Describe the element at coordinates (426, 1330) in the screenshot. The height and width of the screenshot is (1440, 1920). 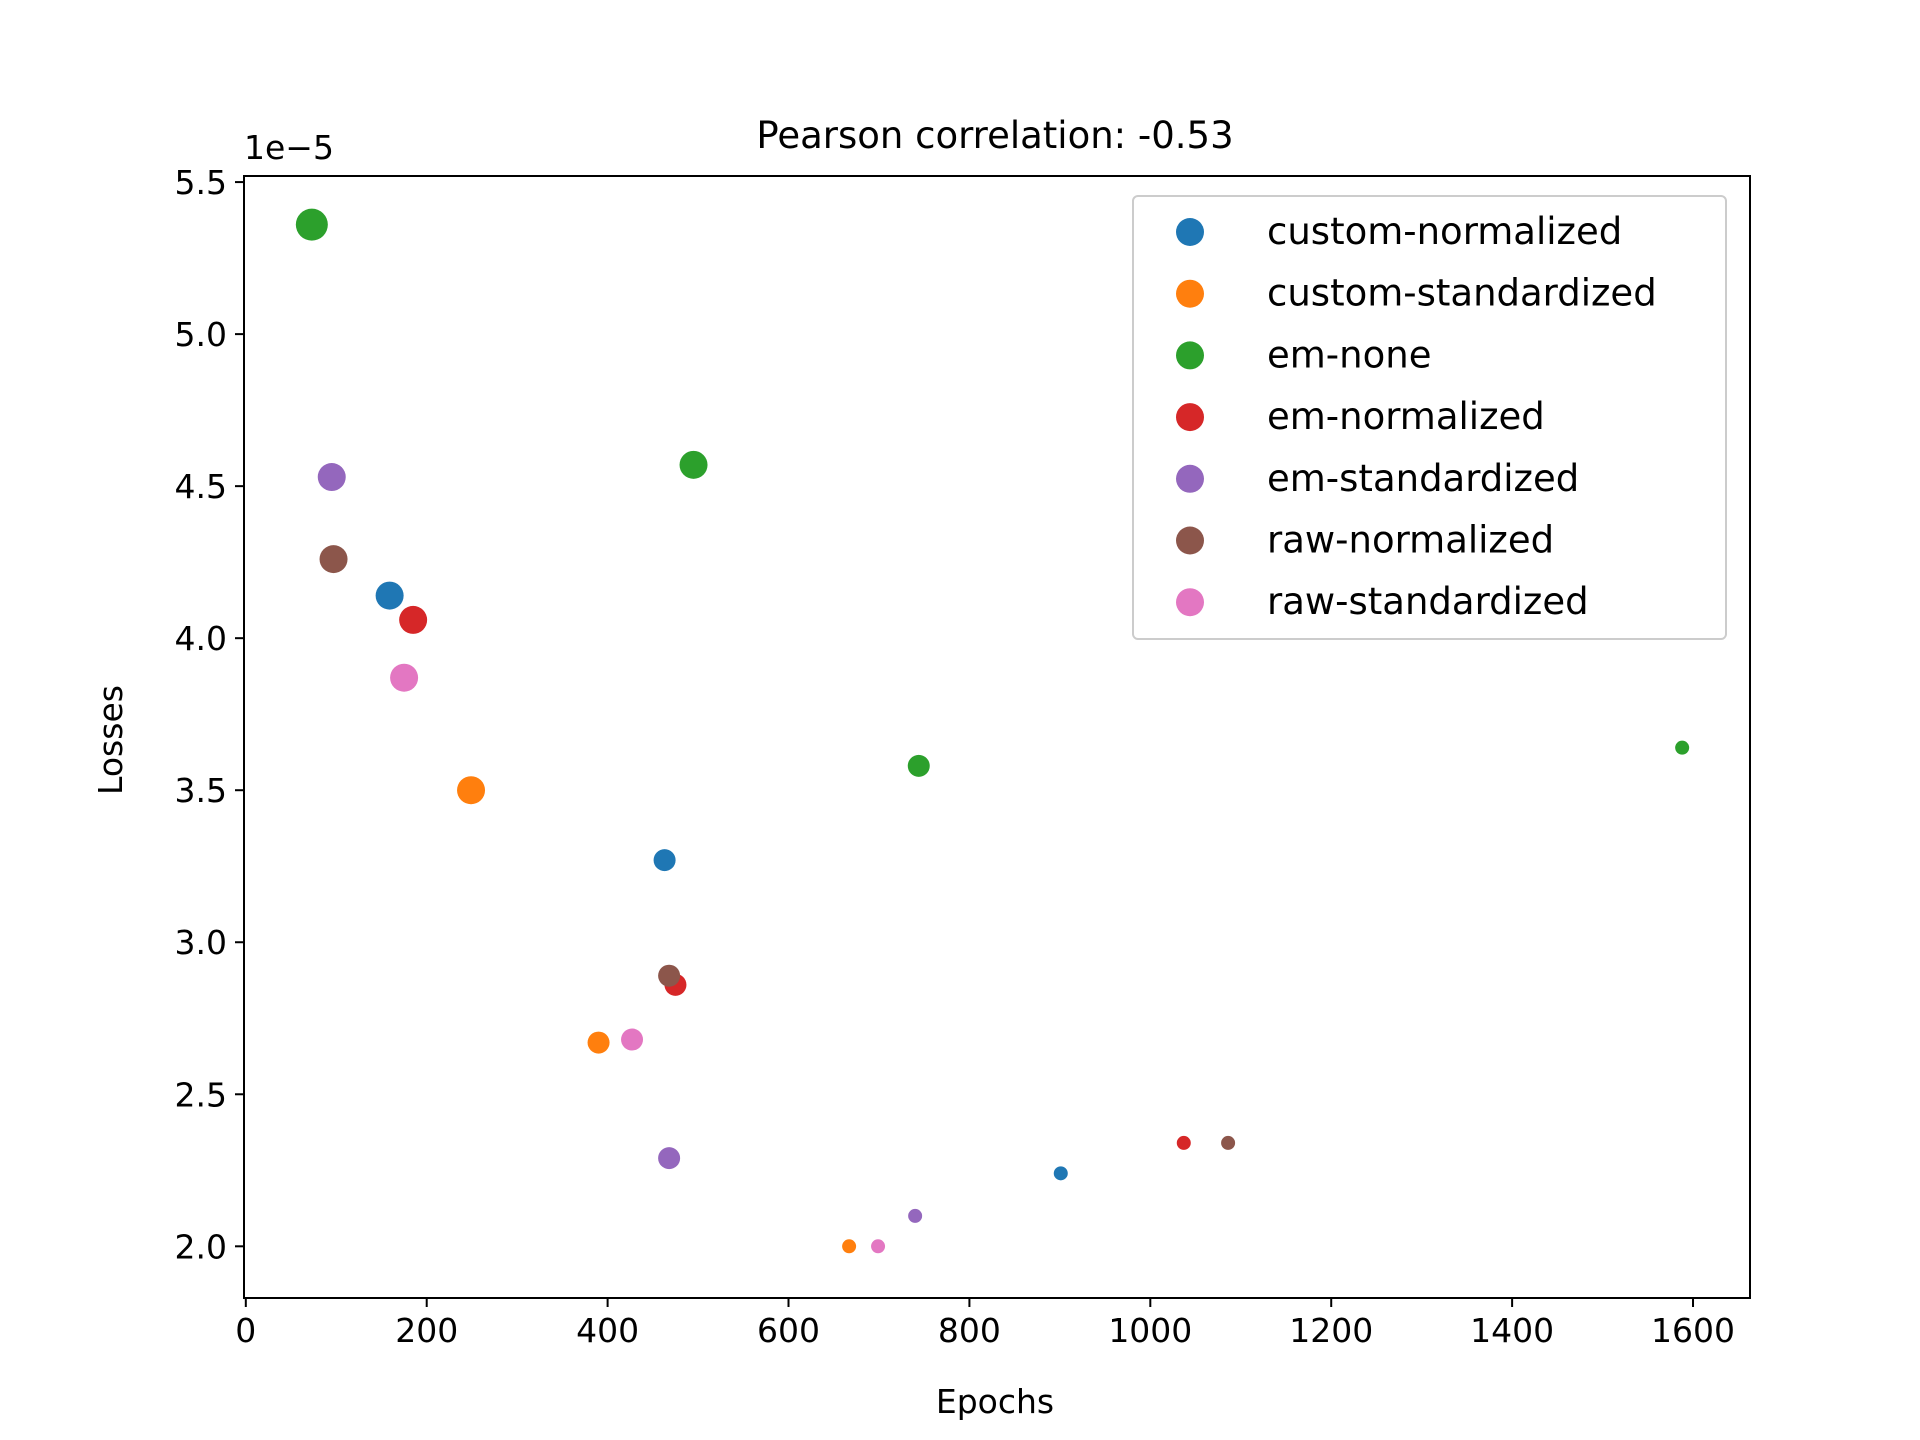
I see `x-tick-label: 200` at that location.